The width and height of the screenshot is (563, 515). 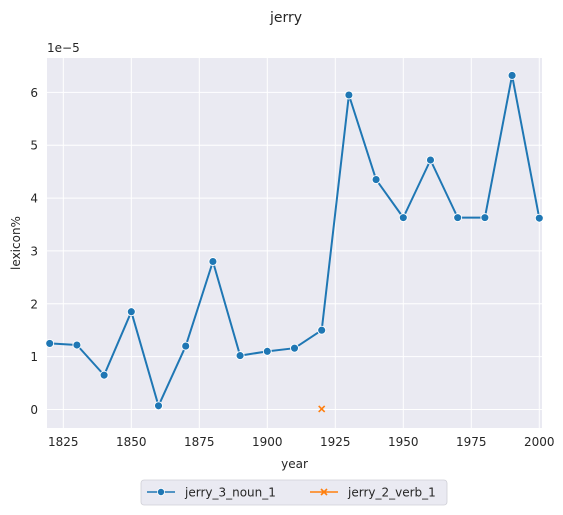 What do you see at coordinates (285, 18) in the screenshot?
I see `chart-title: jerry` at bounding box center [285, 18].